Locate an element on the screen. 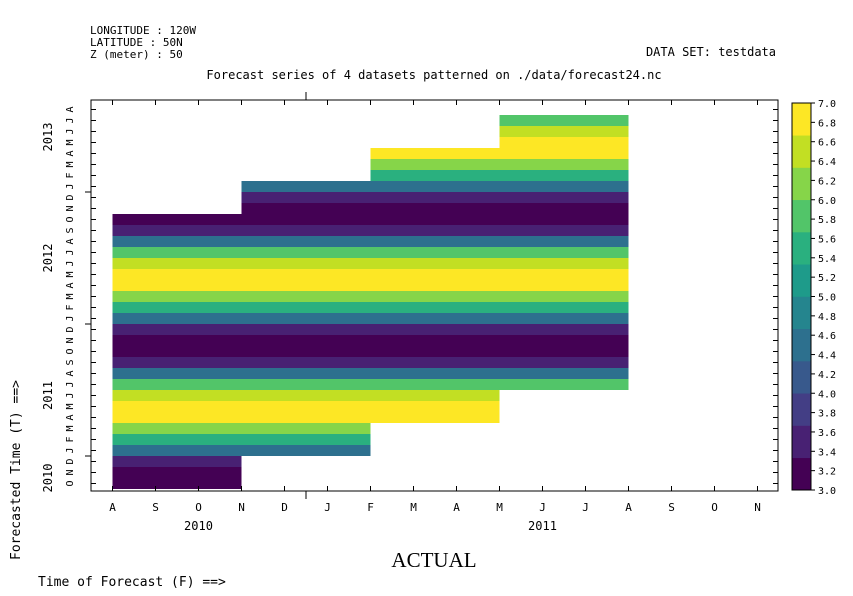 This screenshot has height=596, width=853. color-bar-label: 3.2 is located at coordinates (827, 472).